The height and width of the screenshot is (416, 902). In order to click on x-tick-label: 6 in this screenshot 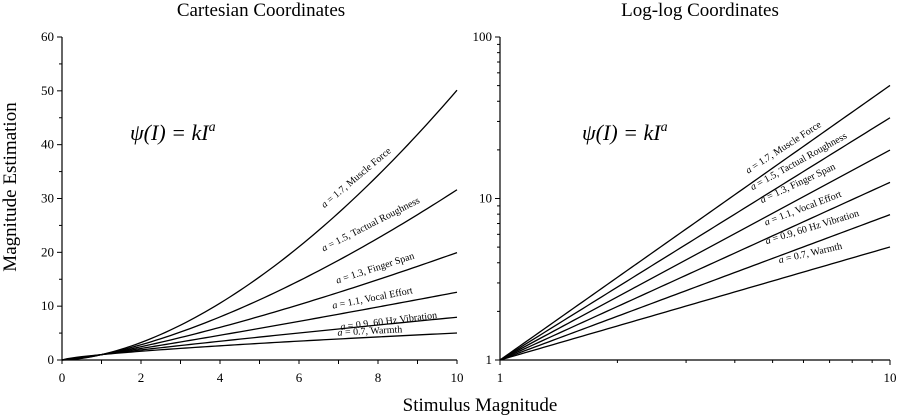, I will do `click(299, 377)`.